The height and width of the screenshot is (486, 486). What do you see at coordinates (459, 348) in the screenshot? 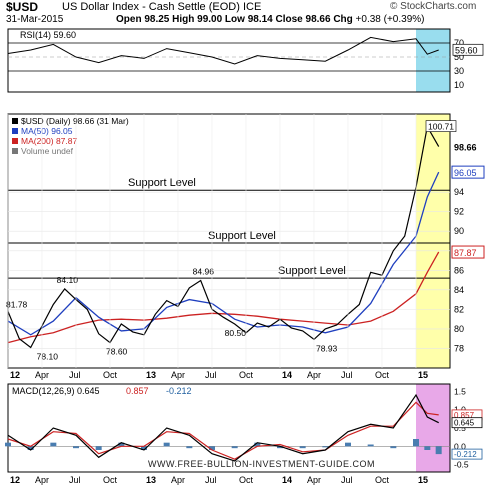
I see `price-tick-label: 78` at bounding box center [459, 348].